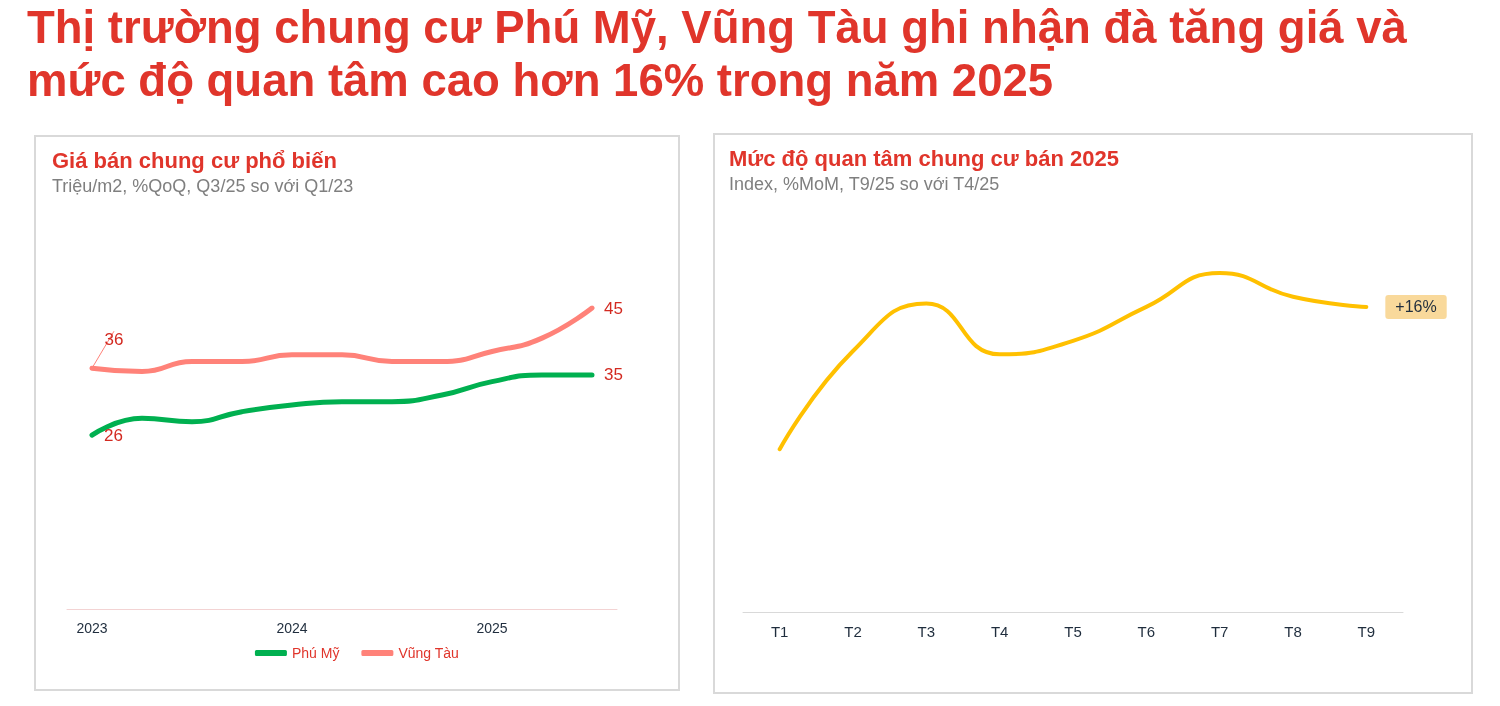 The height and width of the screenshot is (706, 1500). I want to click on x-tick-label: T2, so click(853, 631).